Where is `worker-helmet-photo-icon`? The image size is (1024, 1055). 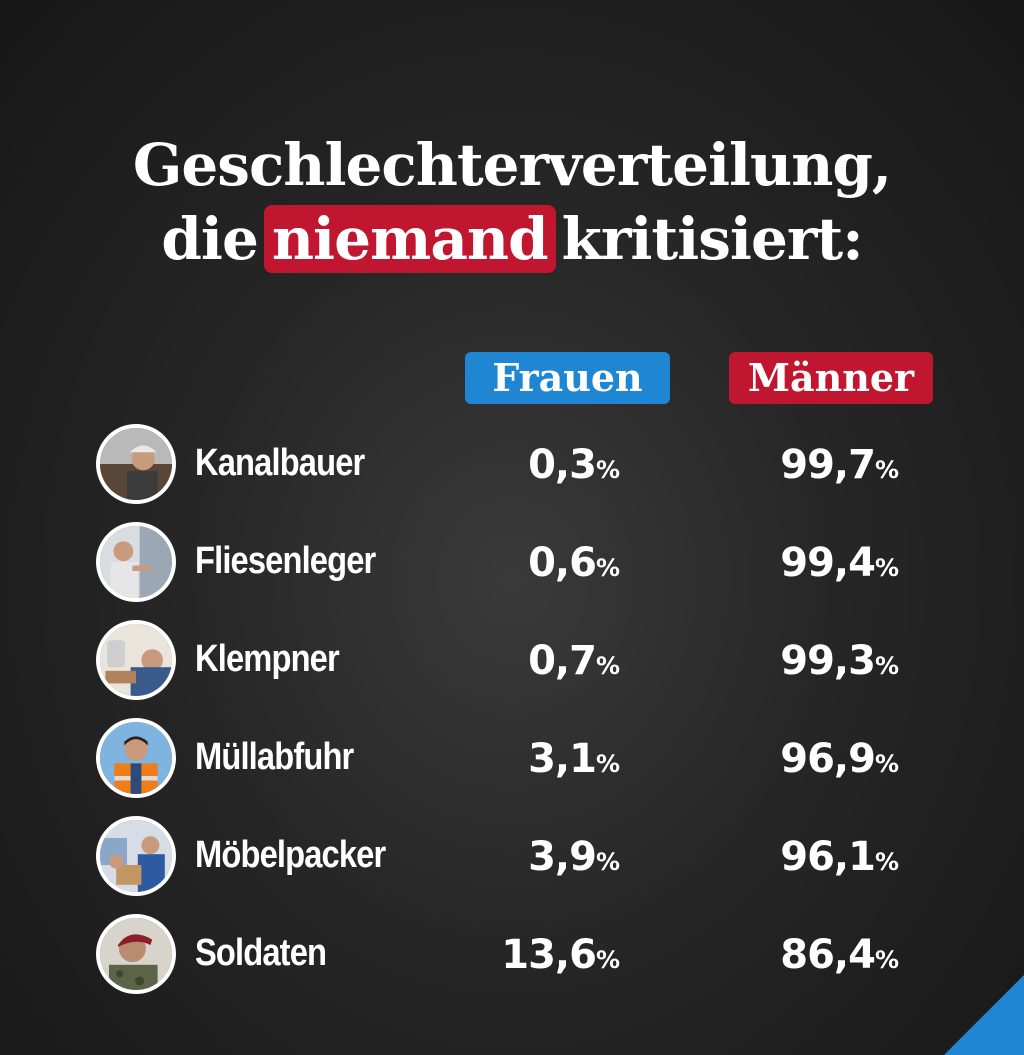
worker-helmet-photo-icon is located at coordinates (136, 464).